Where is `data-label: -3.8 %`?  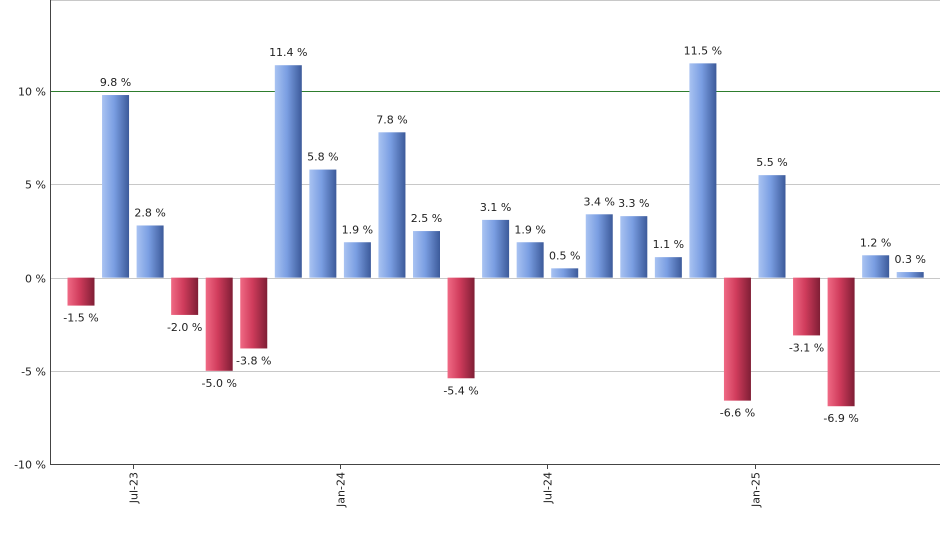 data-label: -3.8 % is located at coordinates (253, 360).